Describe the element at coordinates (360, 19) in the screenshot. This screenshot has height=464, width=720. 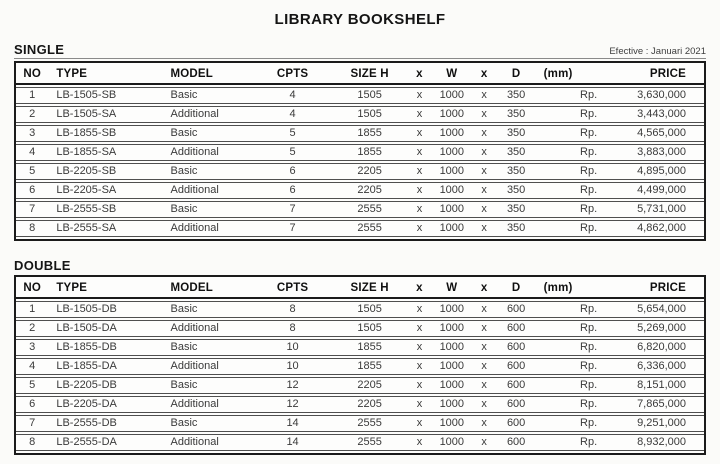
I see `page-title: LIBRARY BOOKSHELF` at that location.